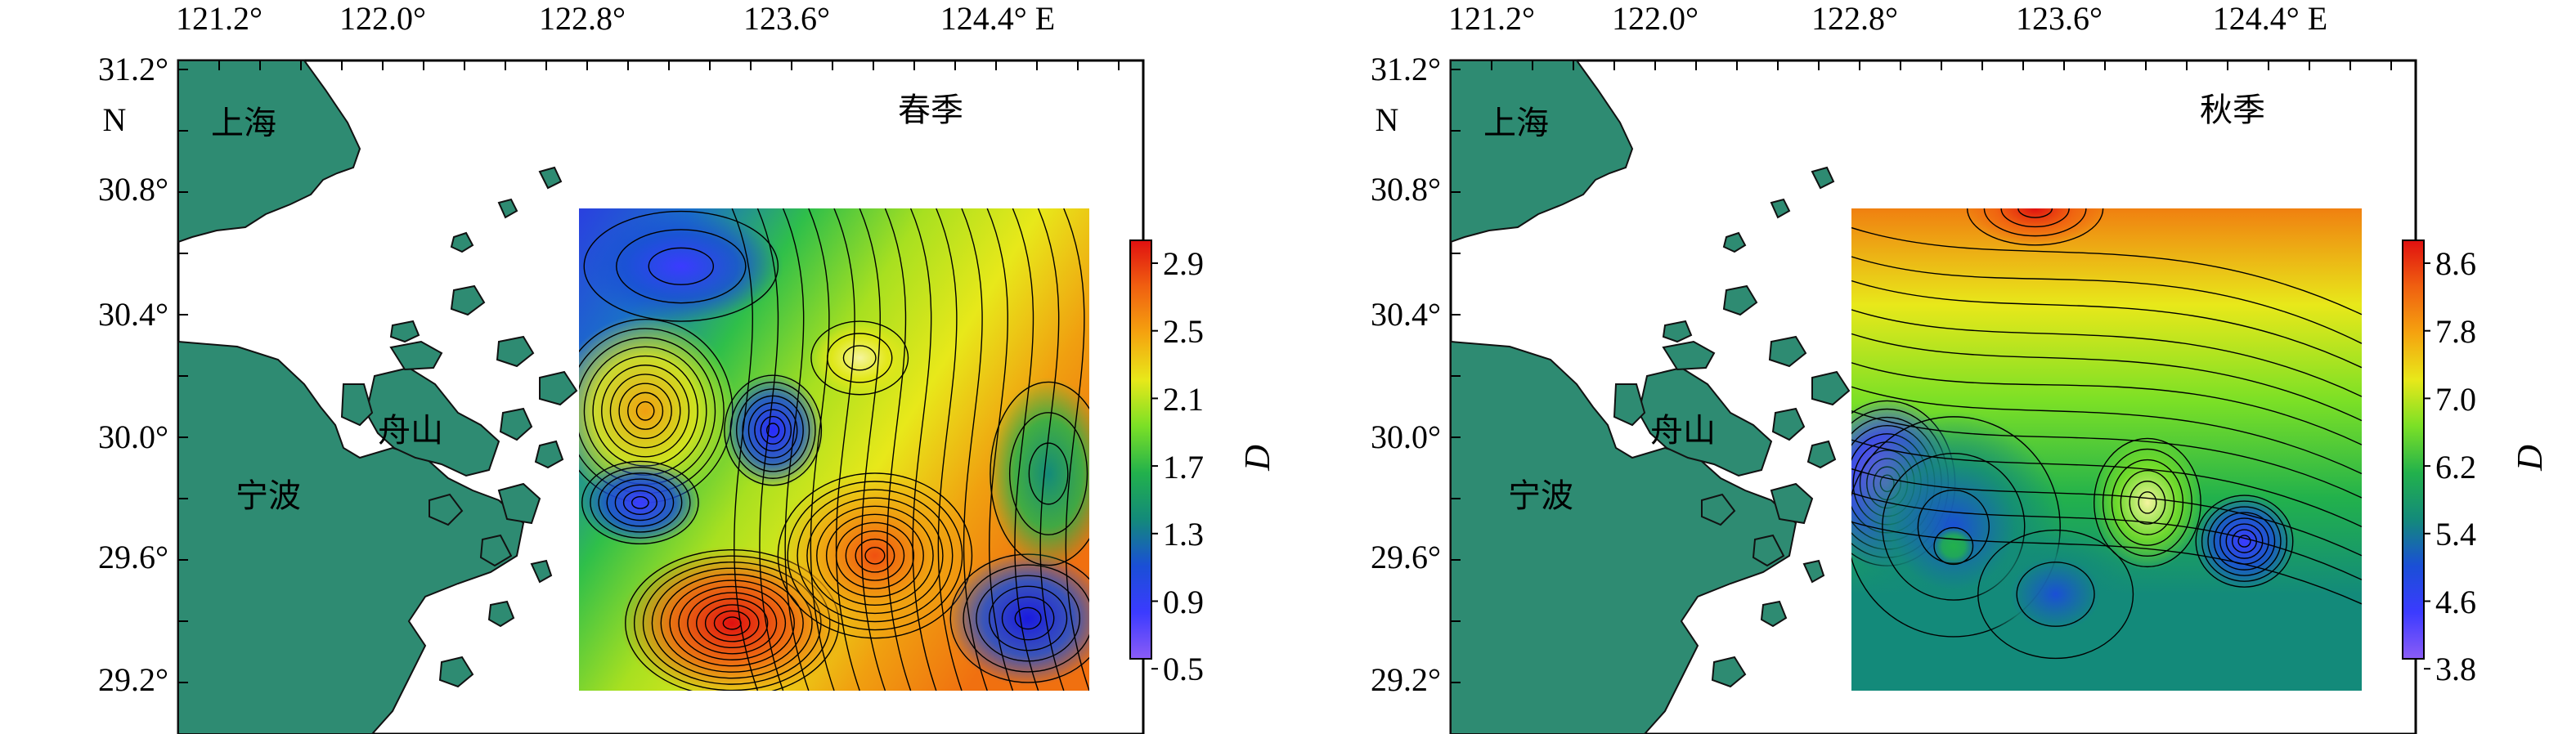 This screenshot has width=2576, height=734. I want to click on land-island-f, so click(1788, 424).